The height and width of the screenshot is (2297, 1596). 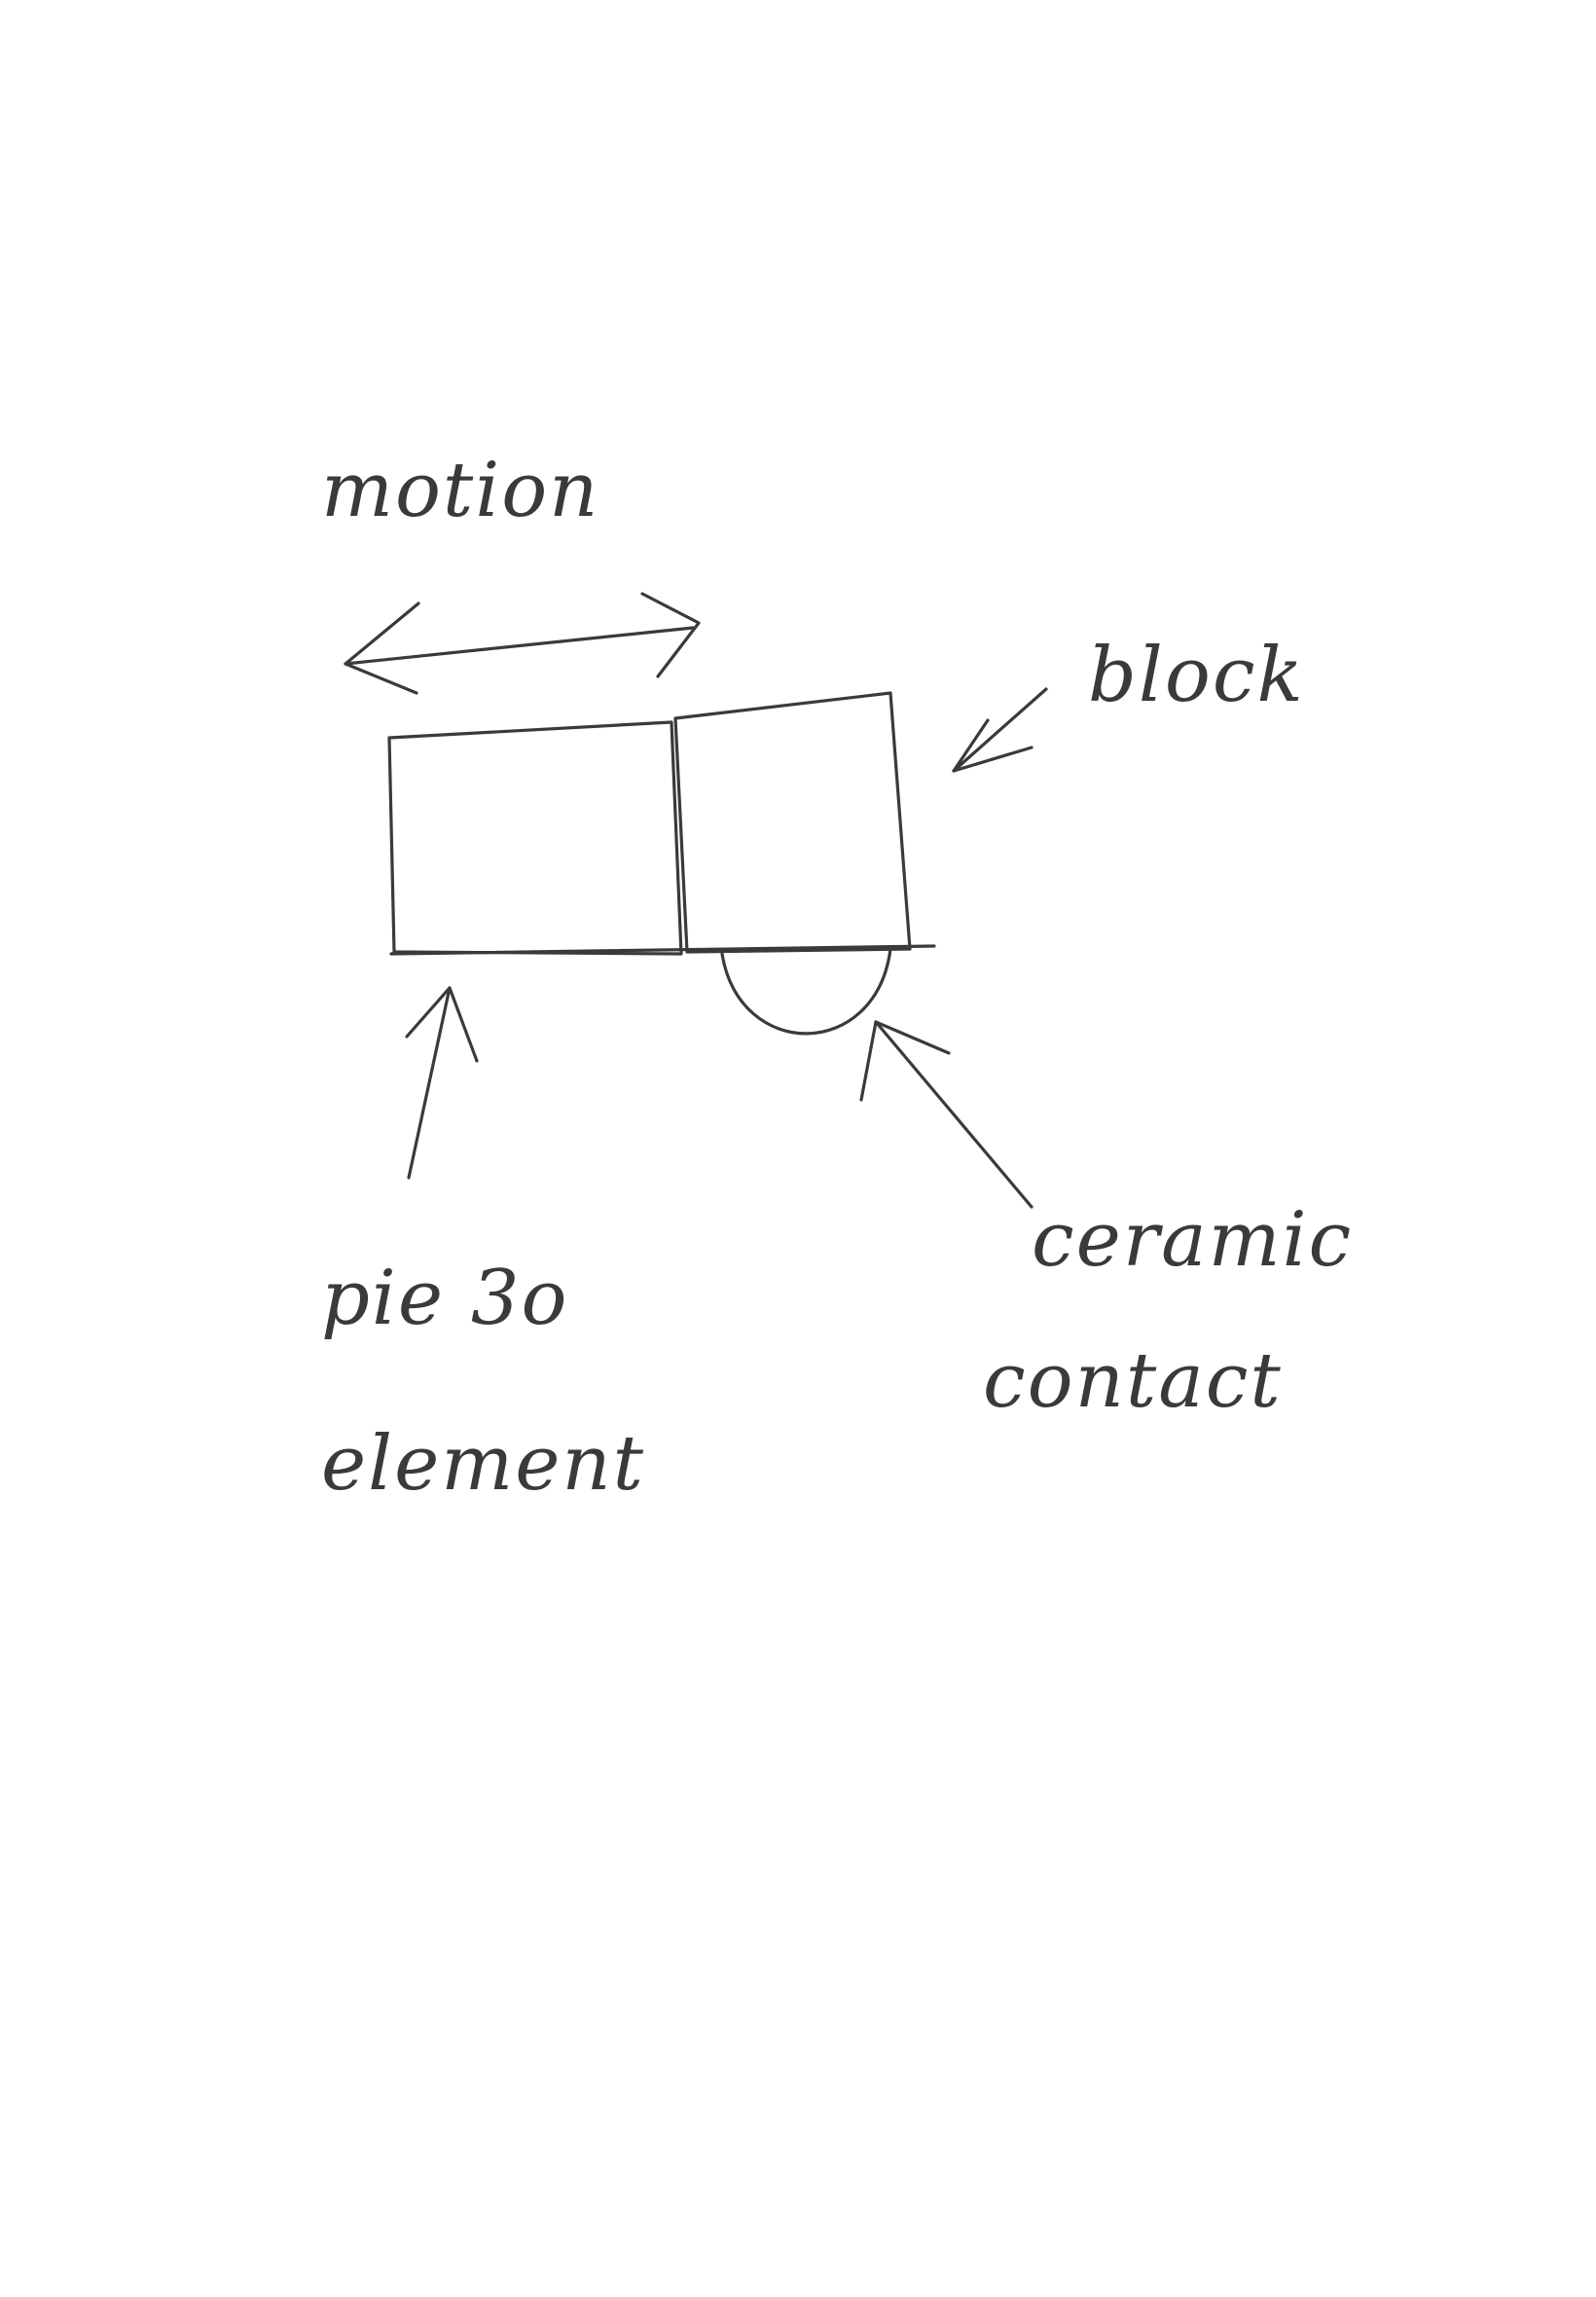 I want to click on motion-arrow, so click(x=522, y=643).